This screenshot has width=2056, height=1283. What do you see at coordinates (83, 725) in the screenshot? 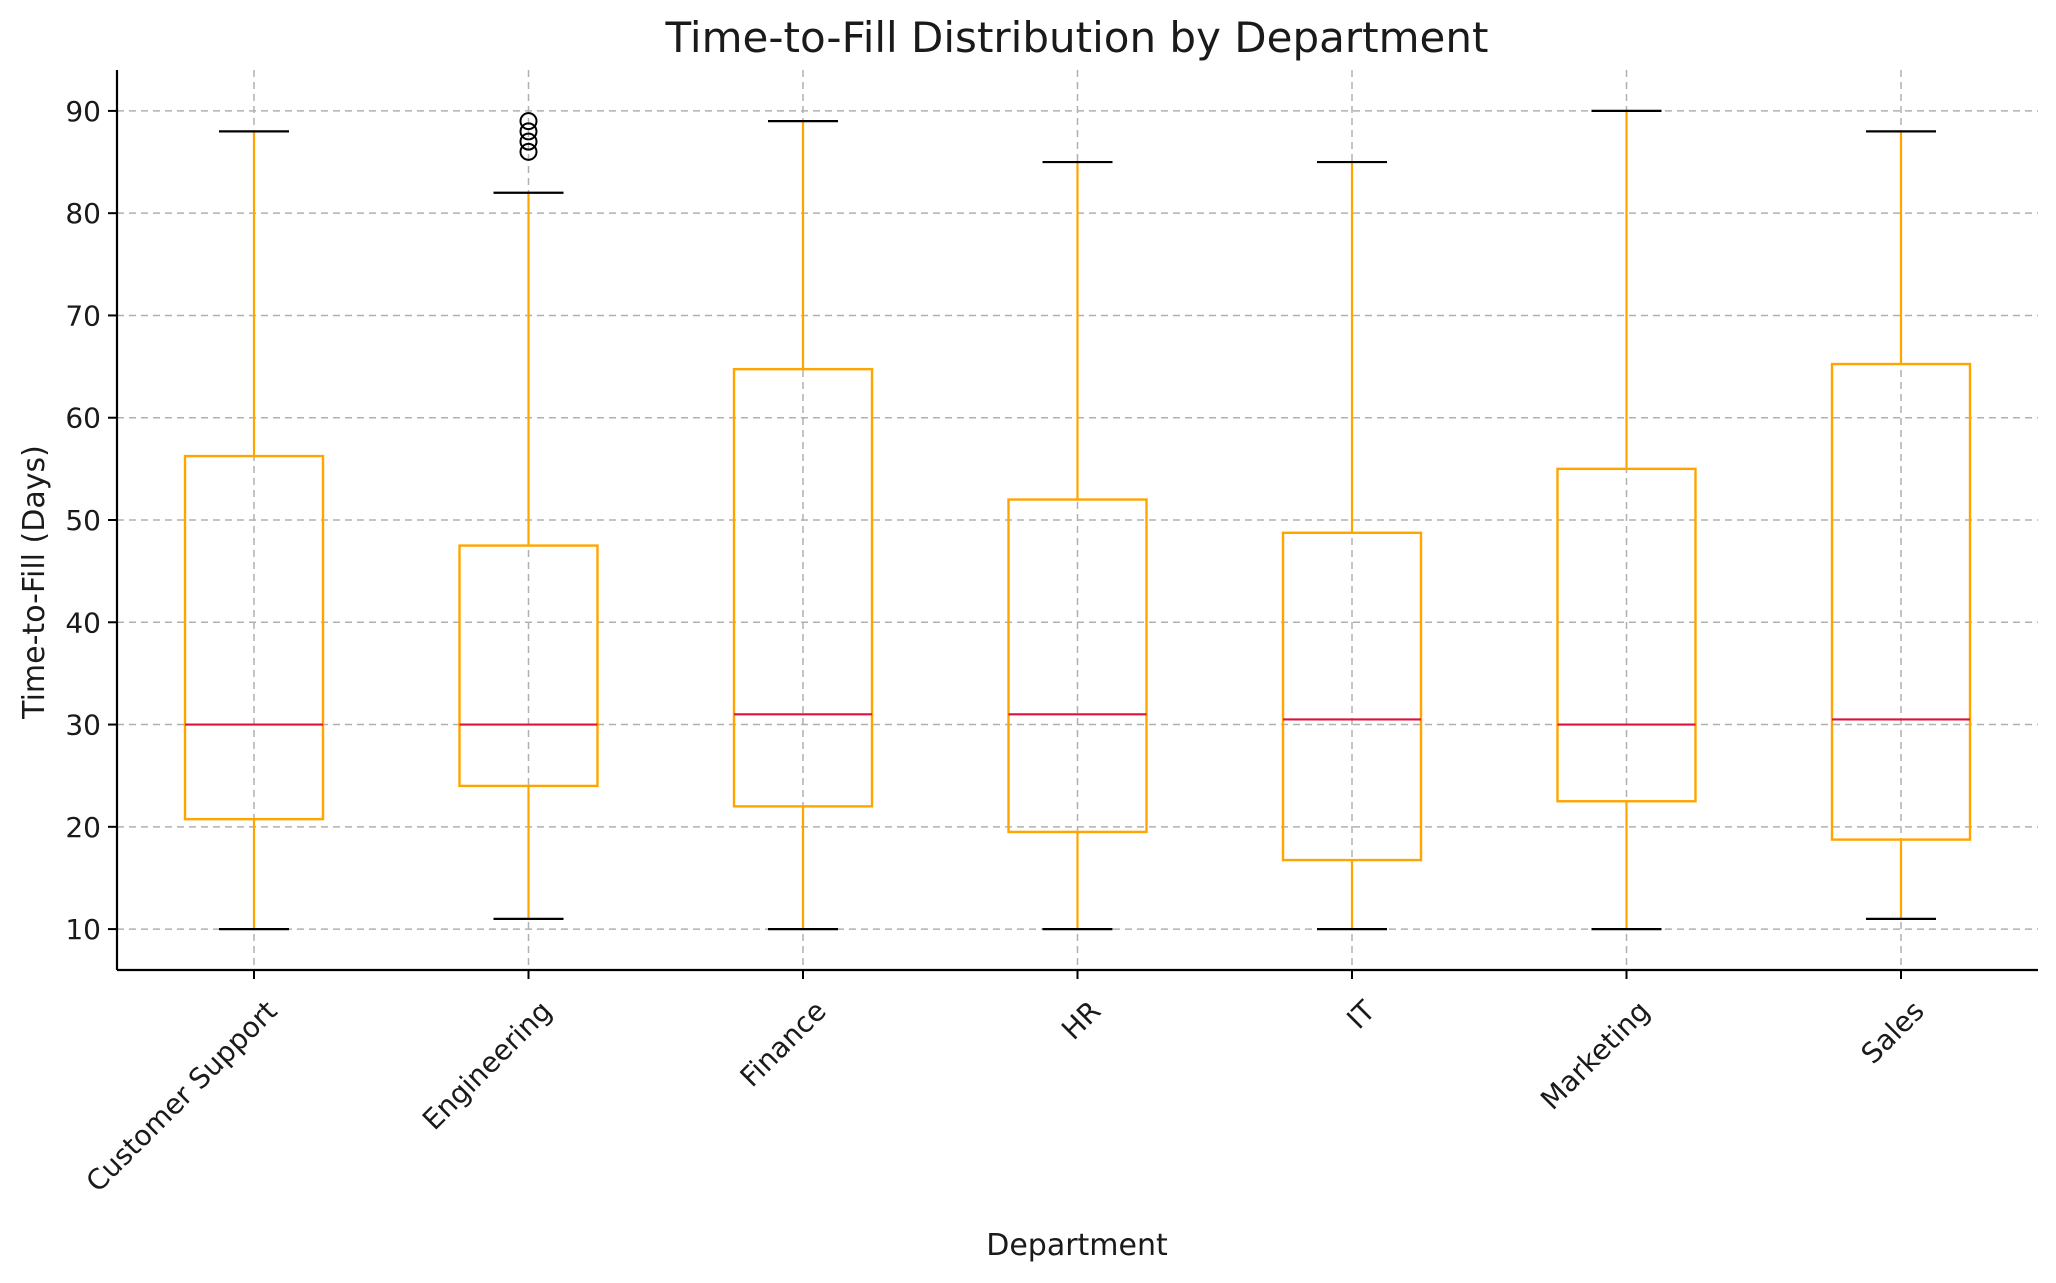
I see `y-tick-label: 30` at bounding box center [83, 725].